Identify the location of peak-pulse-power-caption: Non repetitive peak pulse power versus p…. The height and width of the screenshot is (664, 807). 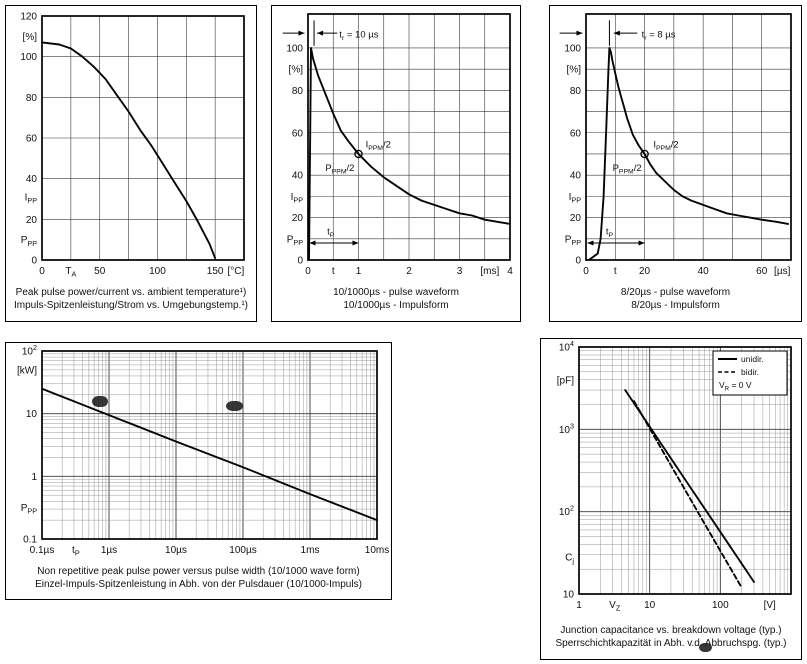
(198, 579).